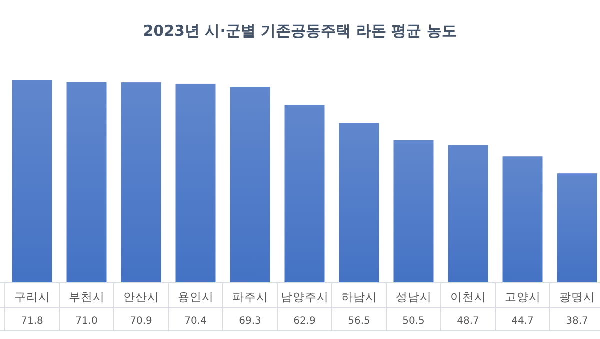 The height and width of the screenshot is (339, 600). What do you see at coordinates (577, 297) in the screenshot?
I see `x-tick-label: 광명시` at bounding box center [577, 297].